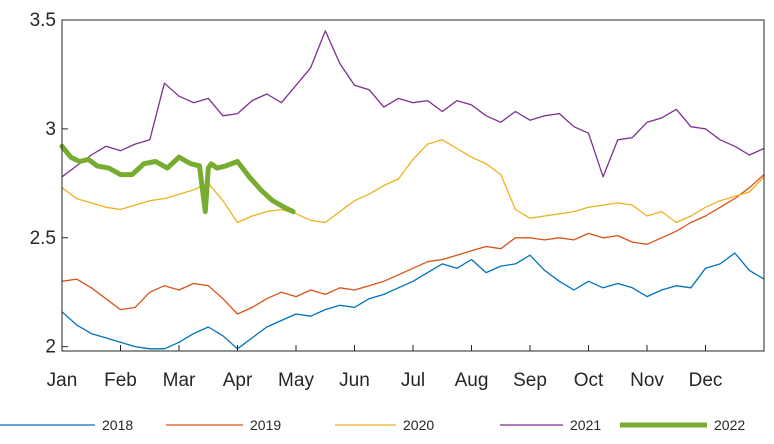 The image size is (774, 444). Describe the element at coordinates (354, 380) in the screenshot. I see `x-tick-label-jun: Jun` at that location.